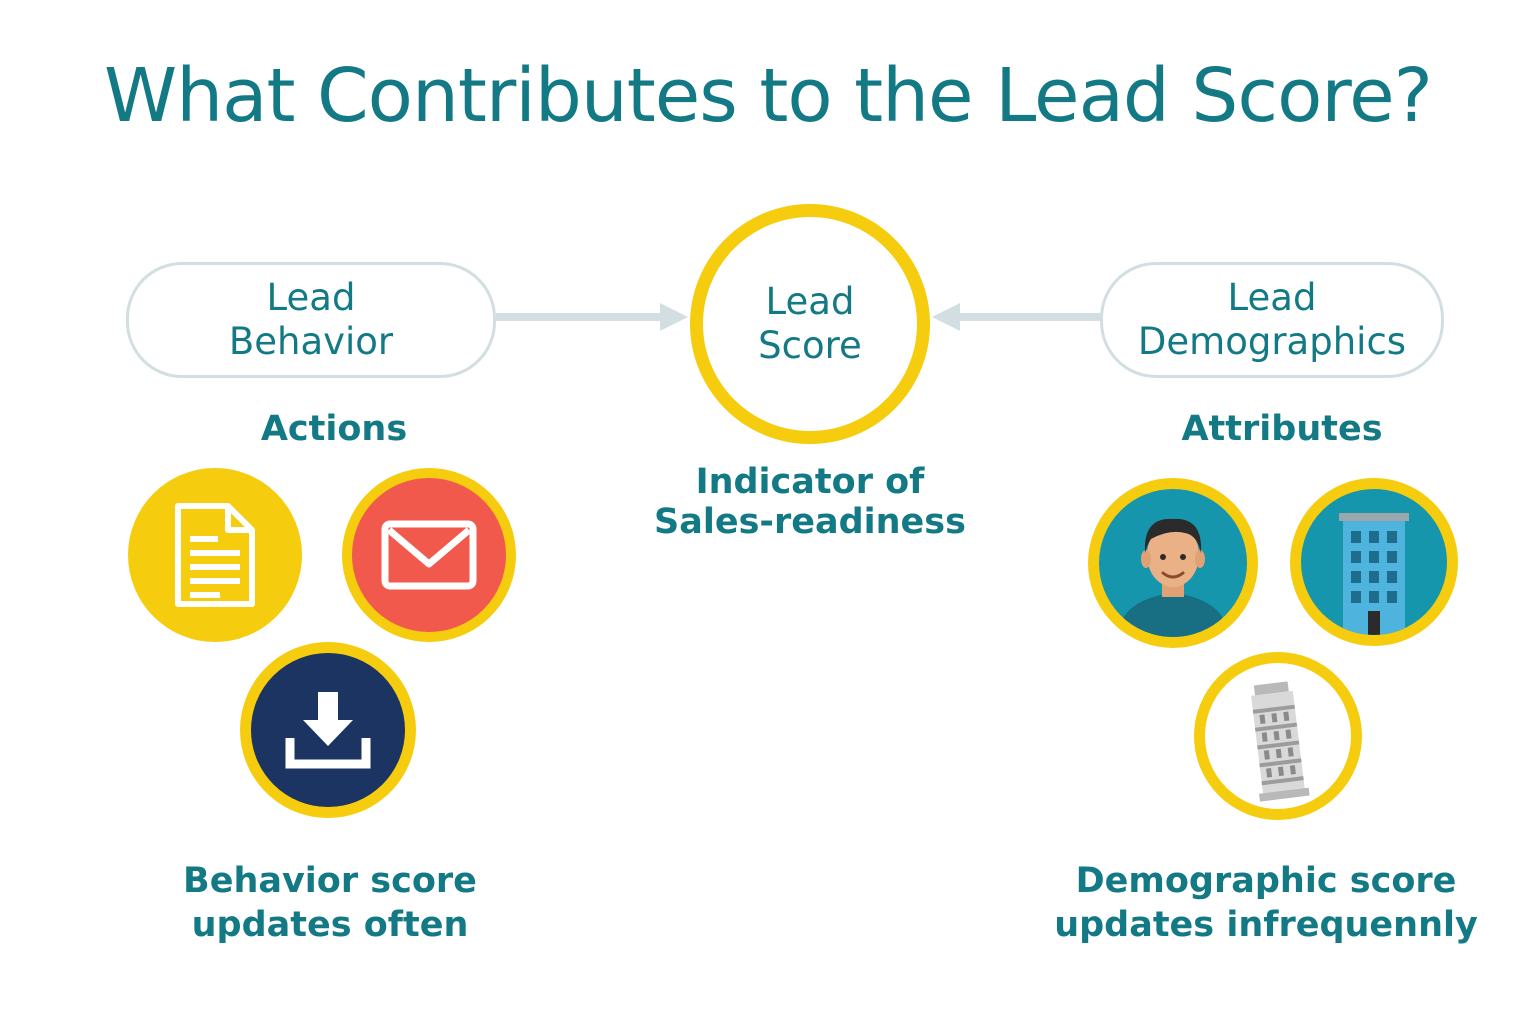 Image resolution: width=1536 pixels, height=1024 pixels. I want to click on download-icon, so click(328, 730).